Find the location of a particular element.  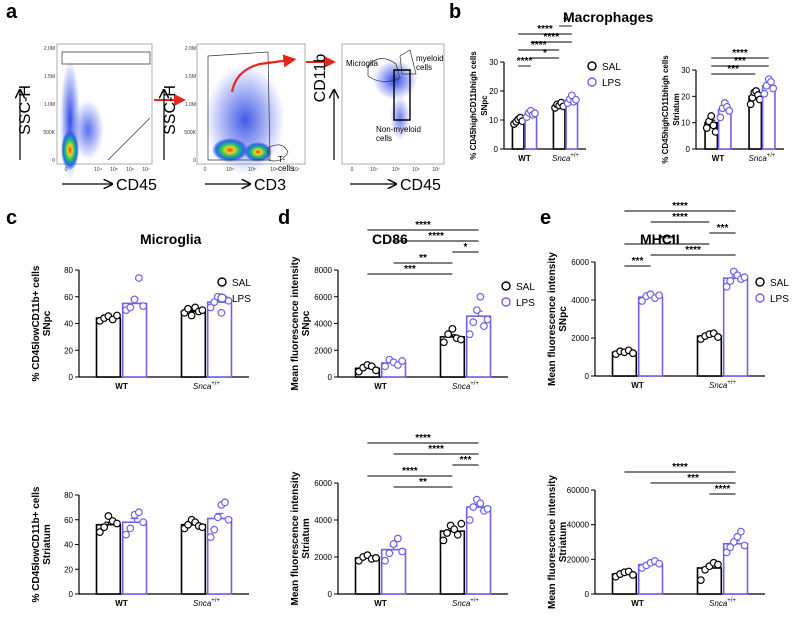

y-tick-label: 60000 is located at coordinates (578, 490).